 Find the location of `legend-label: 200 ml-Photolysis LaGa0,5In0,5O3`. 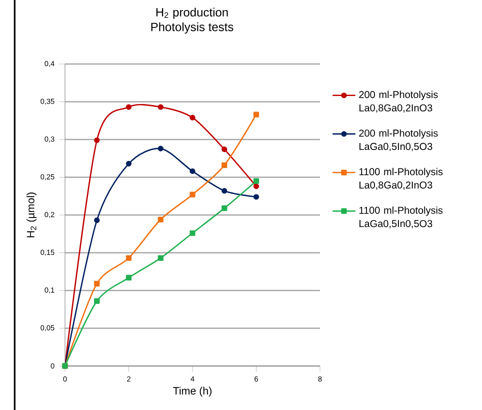

legend-label: 200 ml-Photolysis LaGa0,5In0,5O3 is located at coordinates (398, 140).